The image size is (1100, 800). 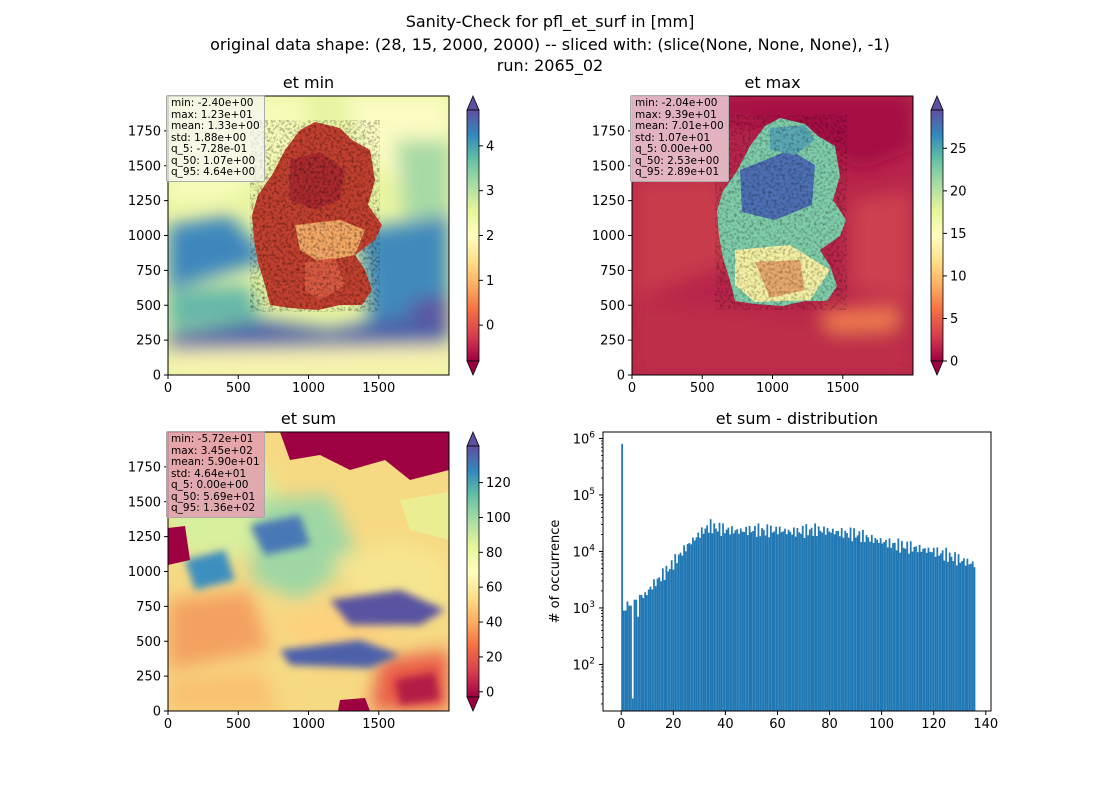 I want to click on y-tick-label: 750, so click(x=148, y=607).